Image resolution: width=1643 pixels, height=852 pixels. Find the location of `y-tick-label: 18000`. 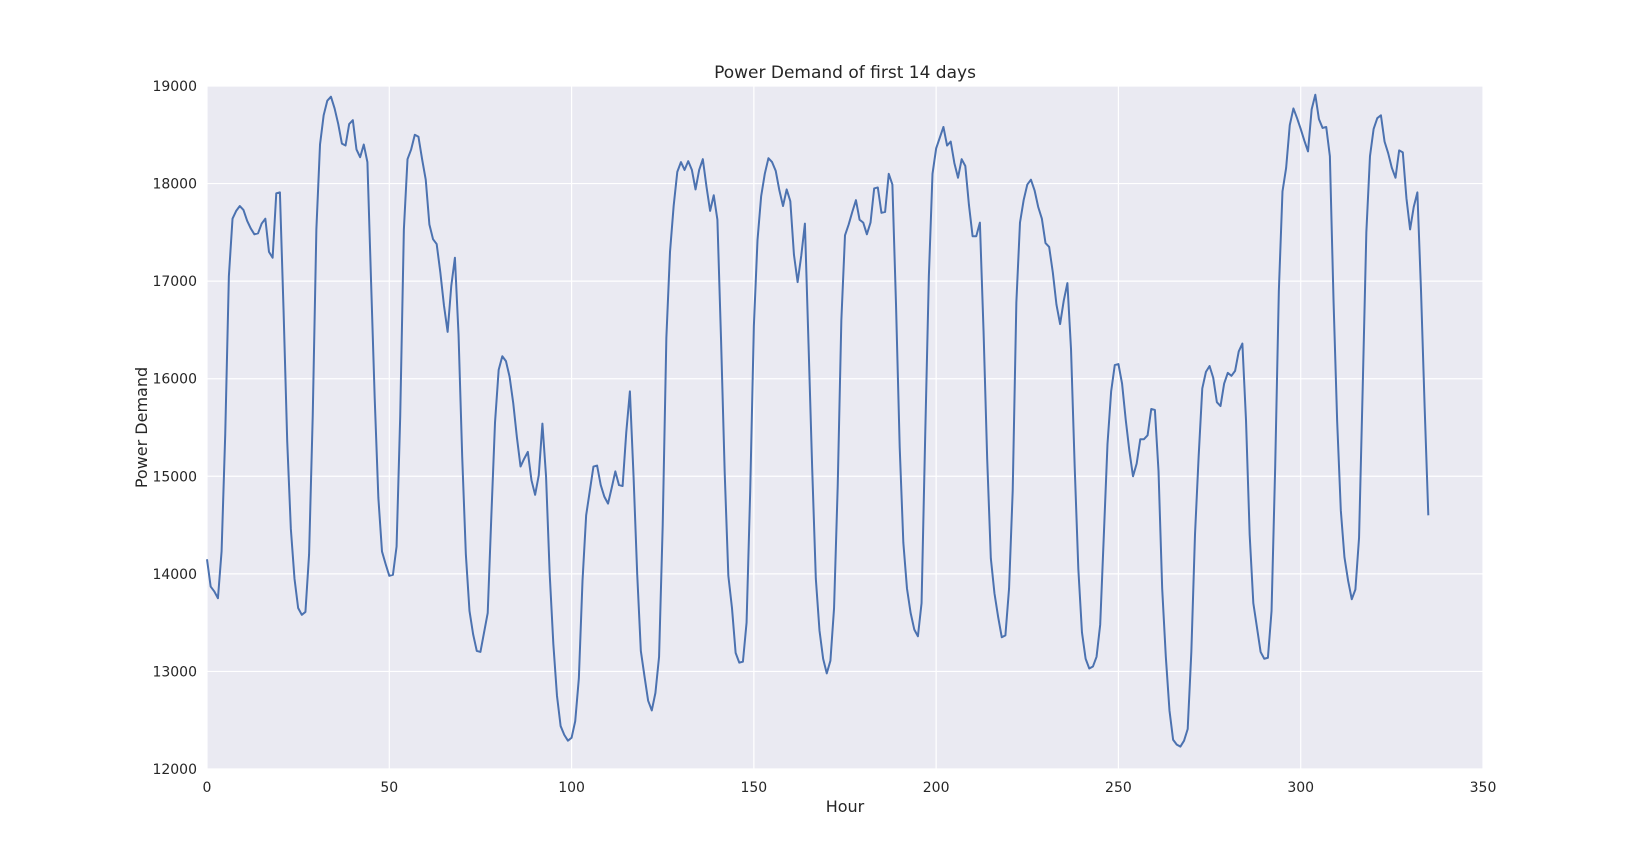

y-tick-label: 18000 is located at coordinates (174, 185).